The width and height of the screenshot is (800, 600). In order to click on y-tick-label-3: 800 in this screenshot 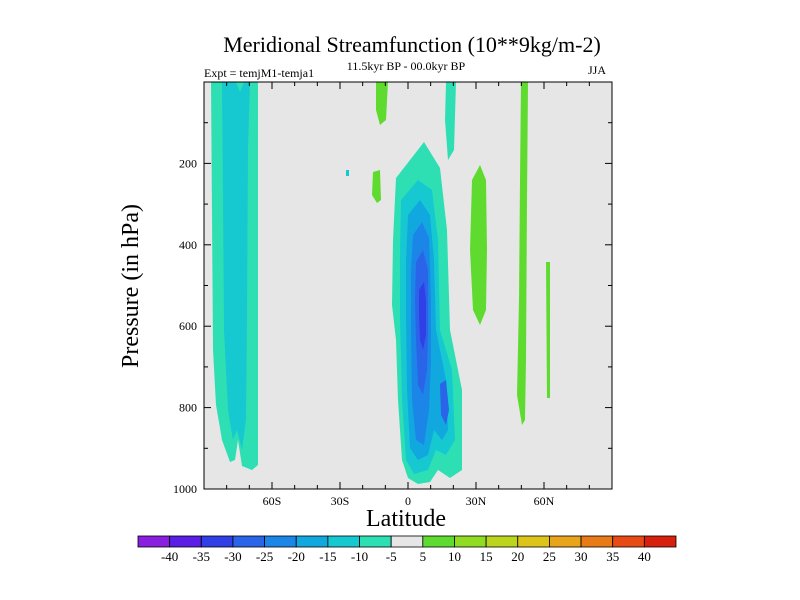, I will do `click(188, 408)`.